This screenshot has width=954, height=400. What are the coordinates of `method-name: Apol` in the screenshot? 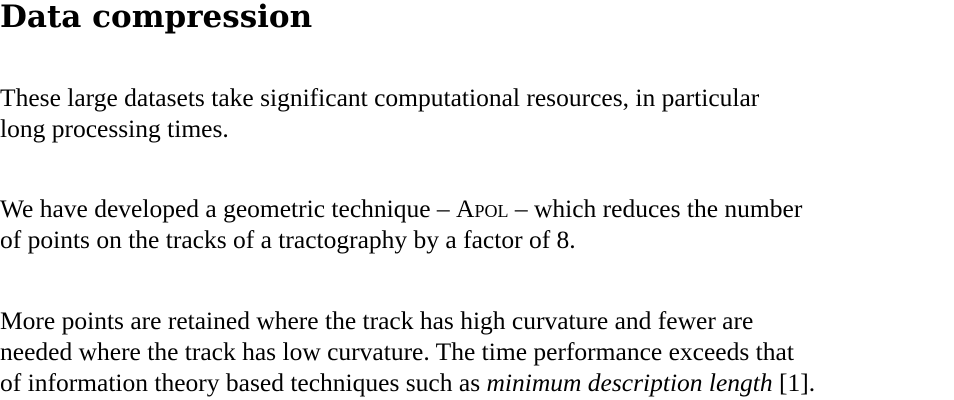 It's located at (482, 208).